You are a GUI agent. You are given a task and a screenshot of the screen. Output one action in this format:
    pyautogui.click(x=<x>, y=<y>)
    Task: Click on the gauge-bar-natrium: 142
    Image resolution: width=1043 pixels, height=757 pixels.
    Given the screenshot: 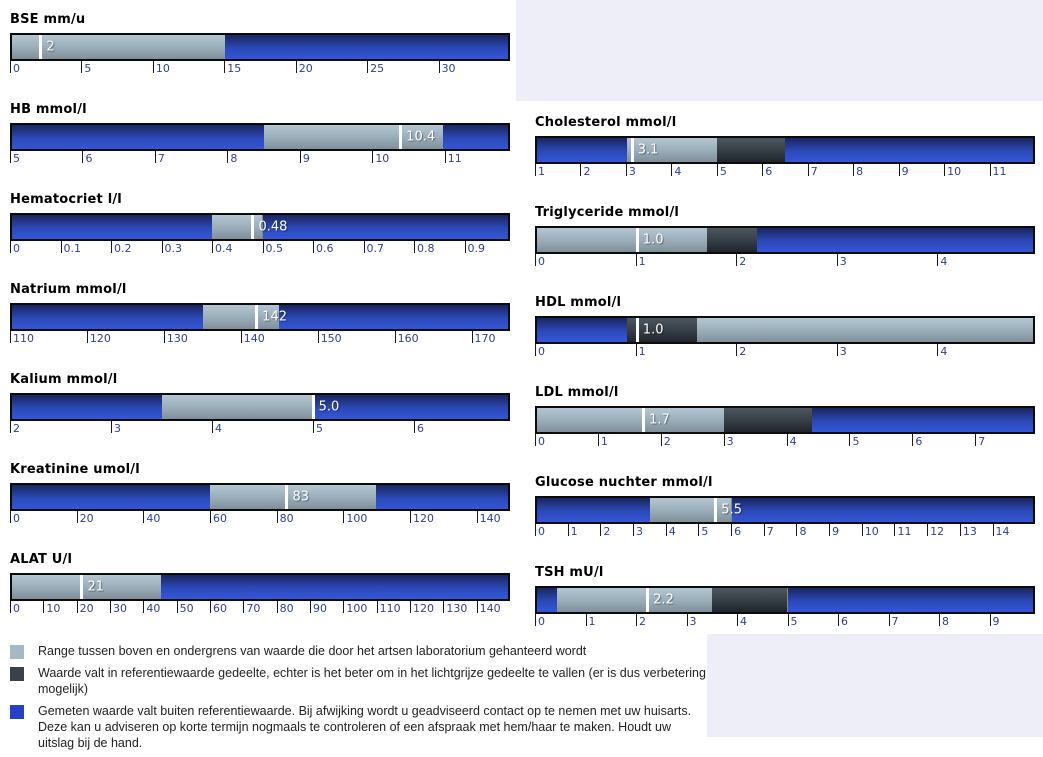 What is the action you would take?
    pyautogui.click(x=260, y=317)
    